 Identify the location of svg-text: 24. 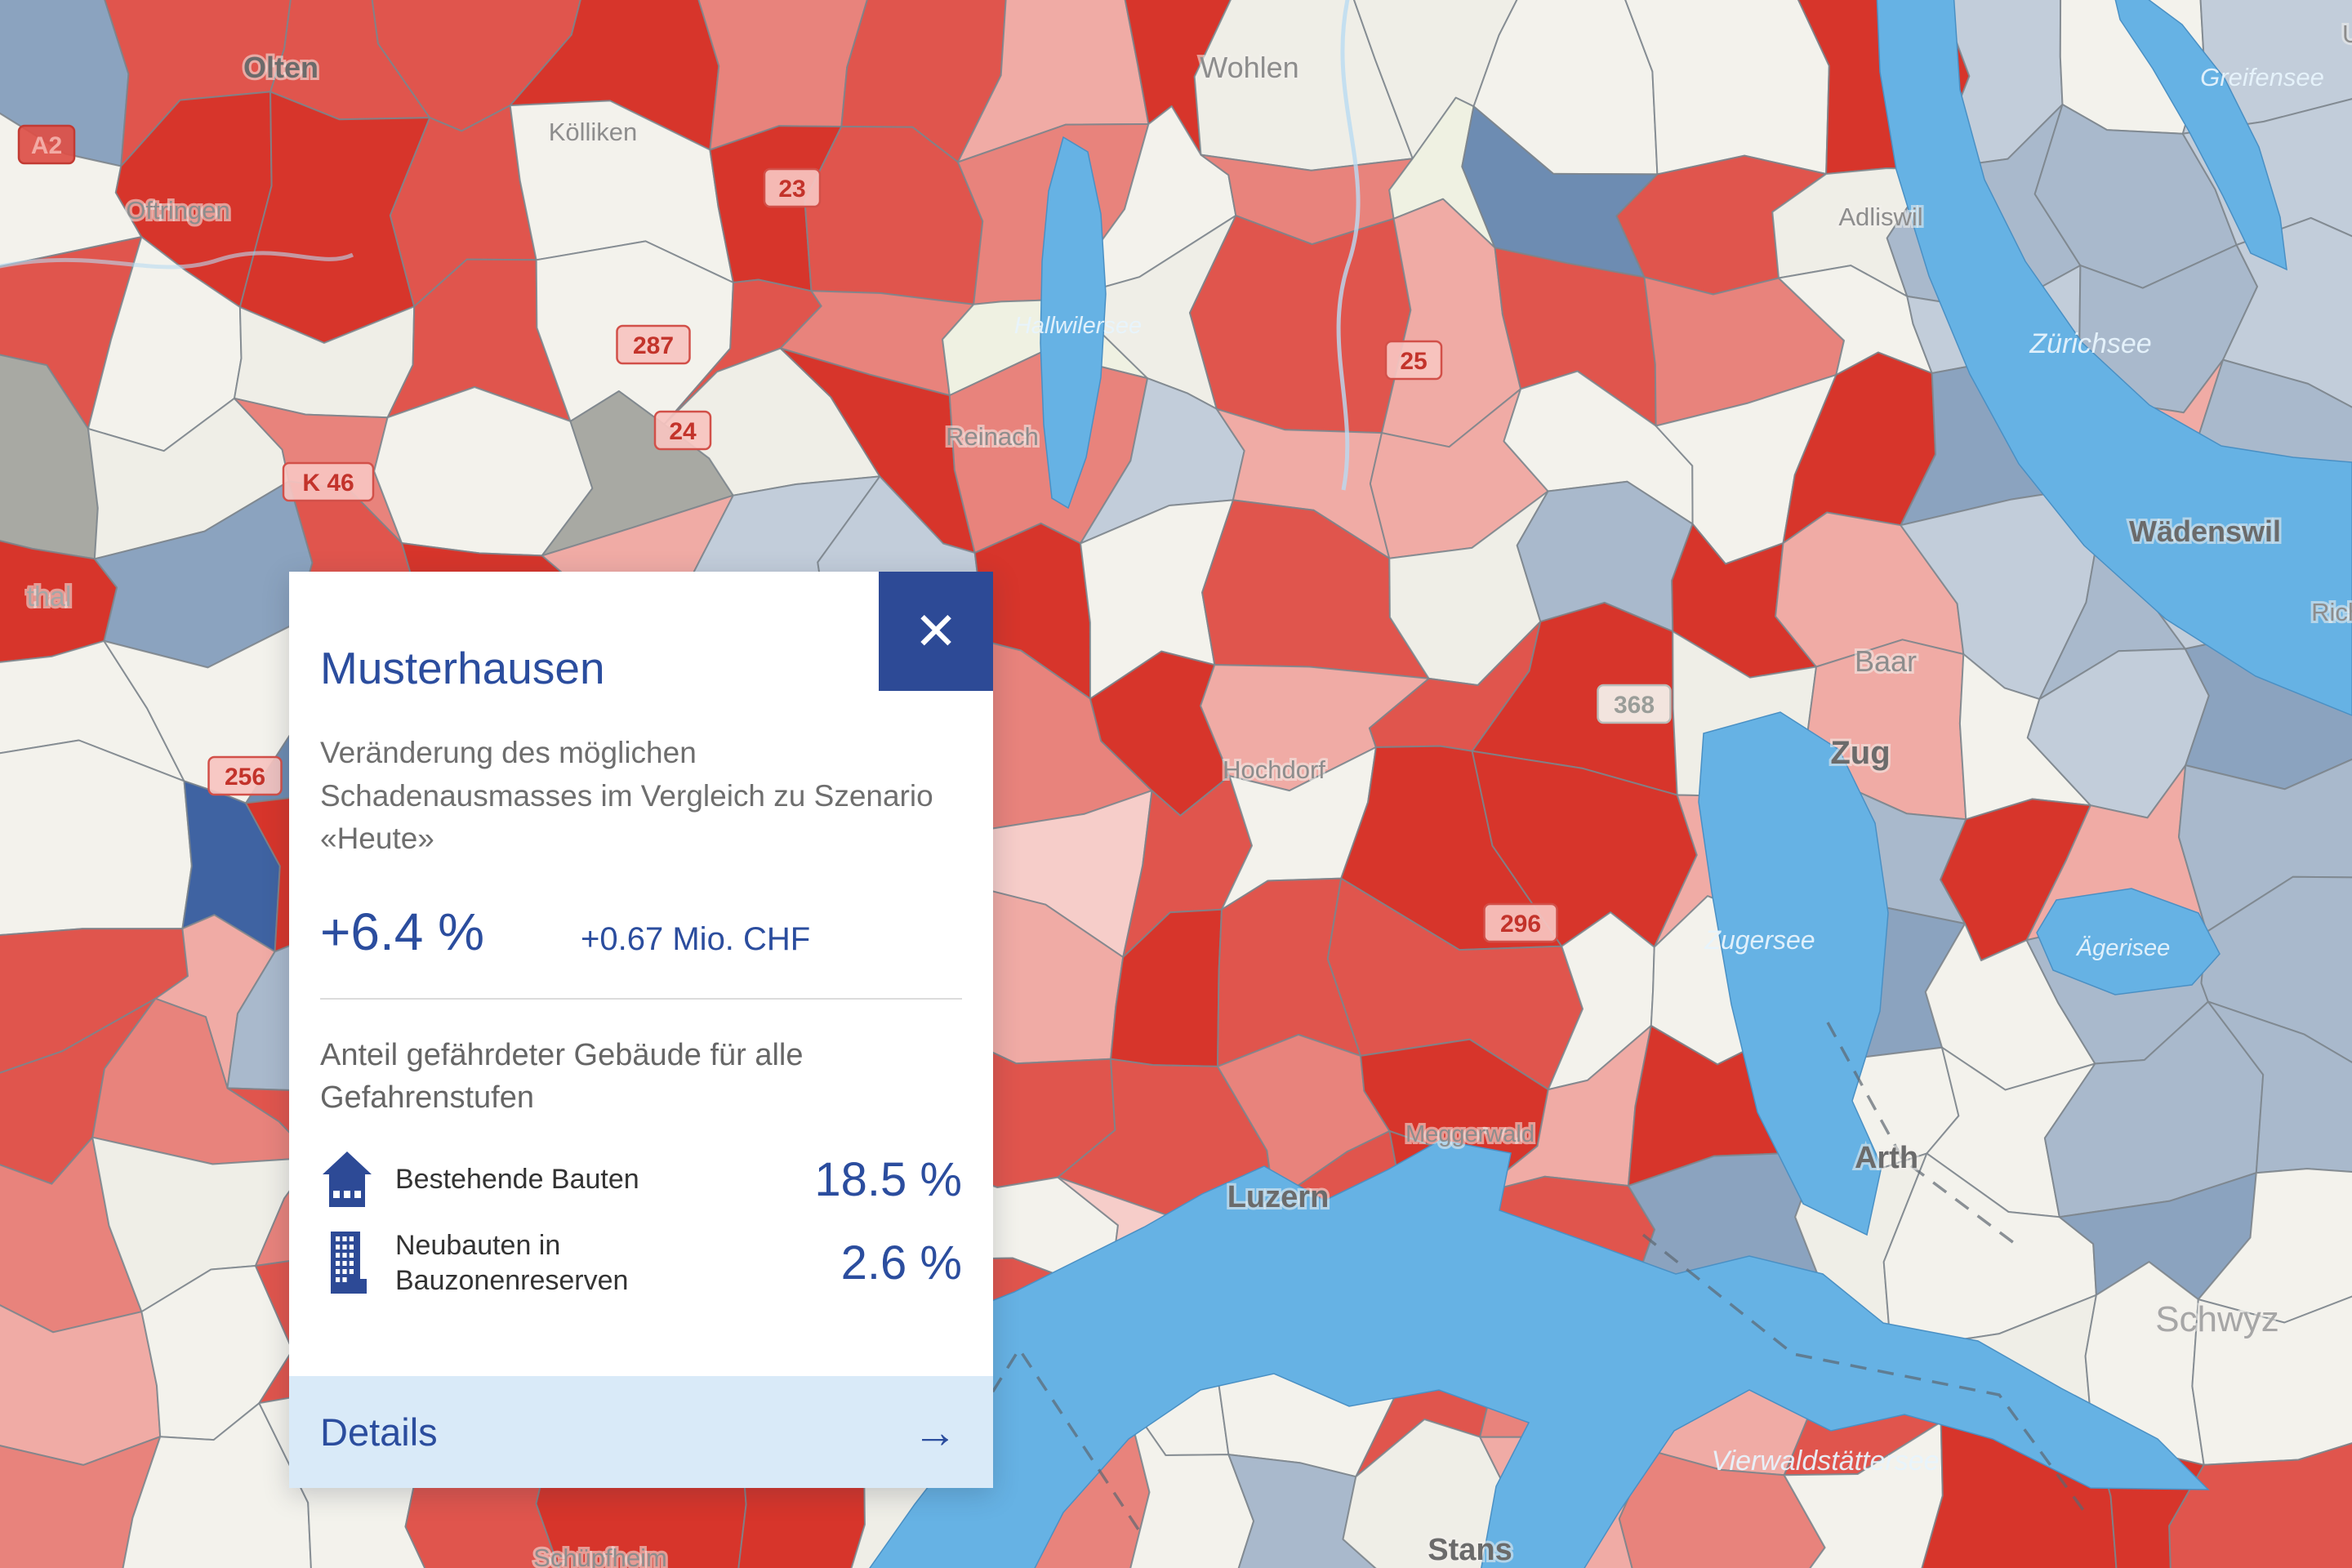
(683, 431).